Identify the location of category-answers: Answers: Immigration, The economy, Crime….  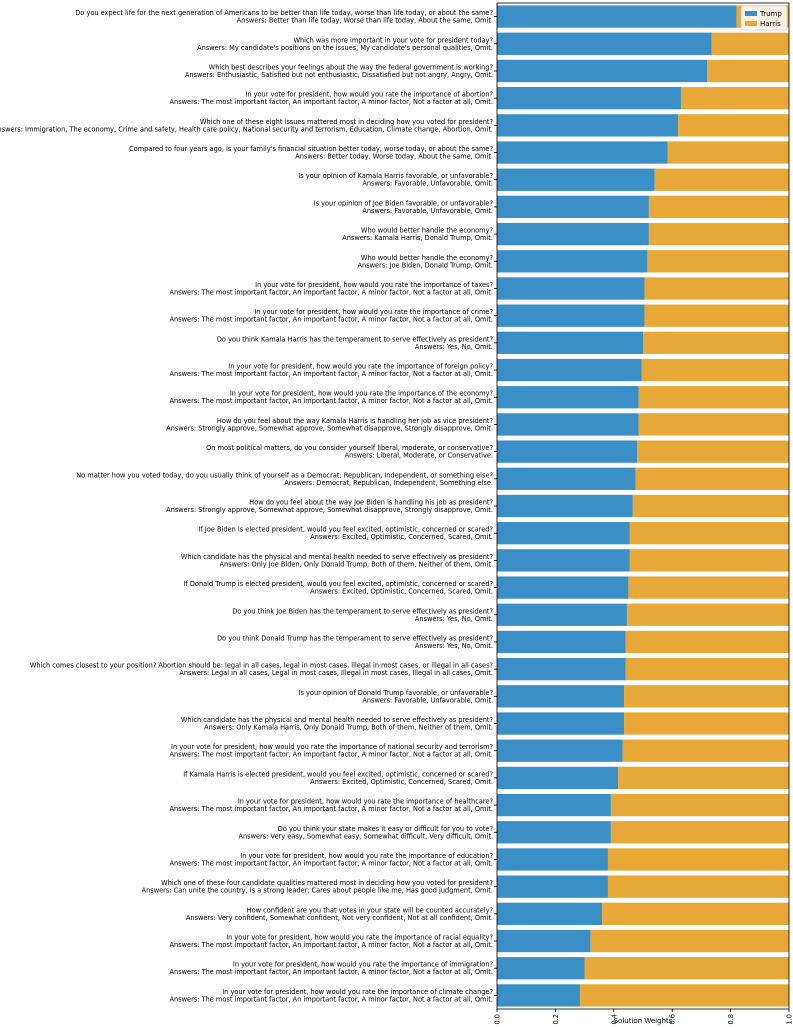
(246, 129).